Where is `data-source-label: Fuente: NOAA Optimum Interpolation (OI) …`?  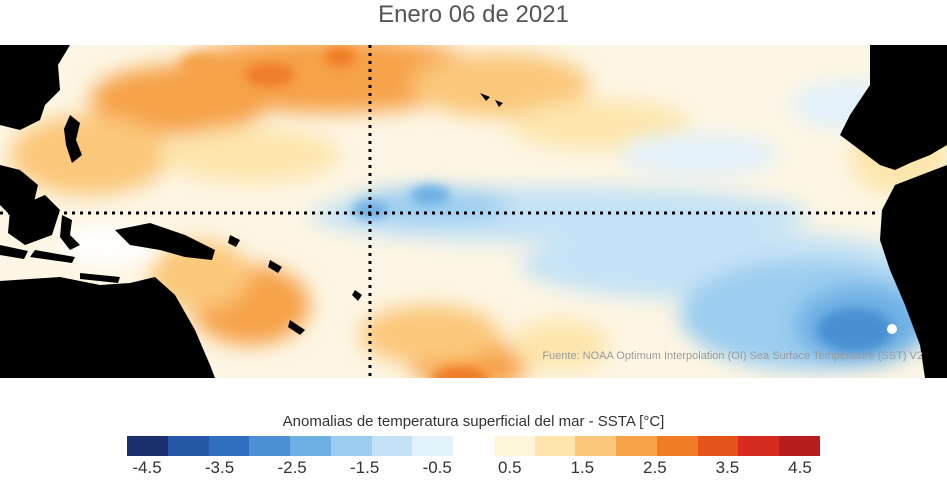 data-source-label: Fuente: NOAA Optimum Interpolation (OI) … is located at coordinates (732, 356).